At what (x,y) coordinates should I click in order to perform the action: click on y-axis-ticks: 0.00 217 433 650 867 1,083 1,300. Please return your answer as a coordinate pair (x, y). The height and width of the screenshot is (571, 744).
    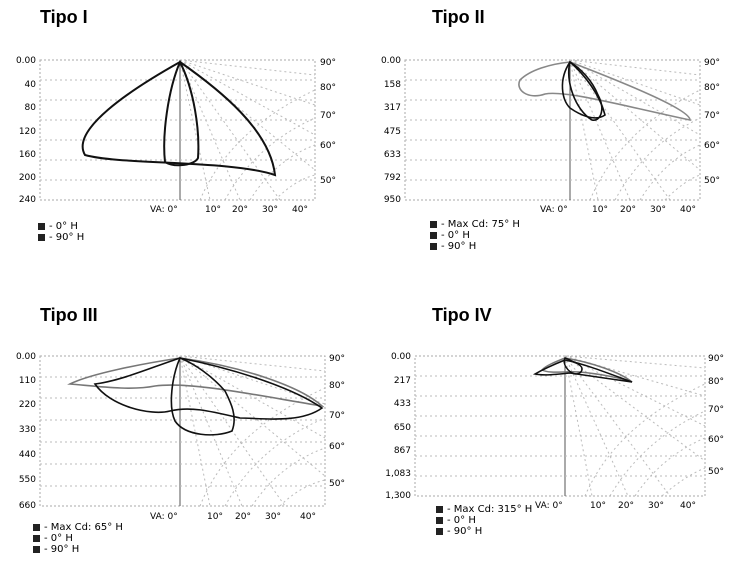
    Looking at the image, I should click on (398, 426).